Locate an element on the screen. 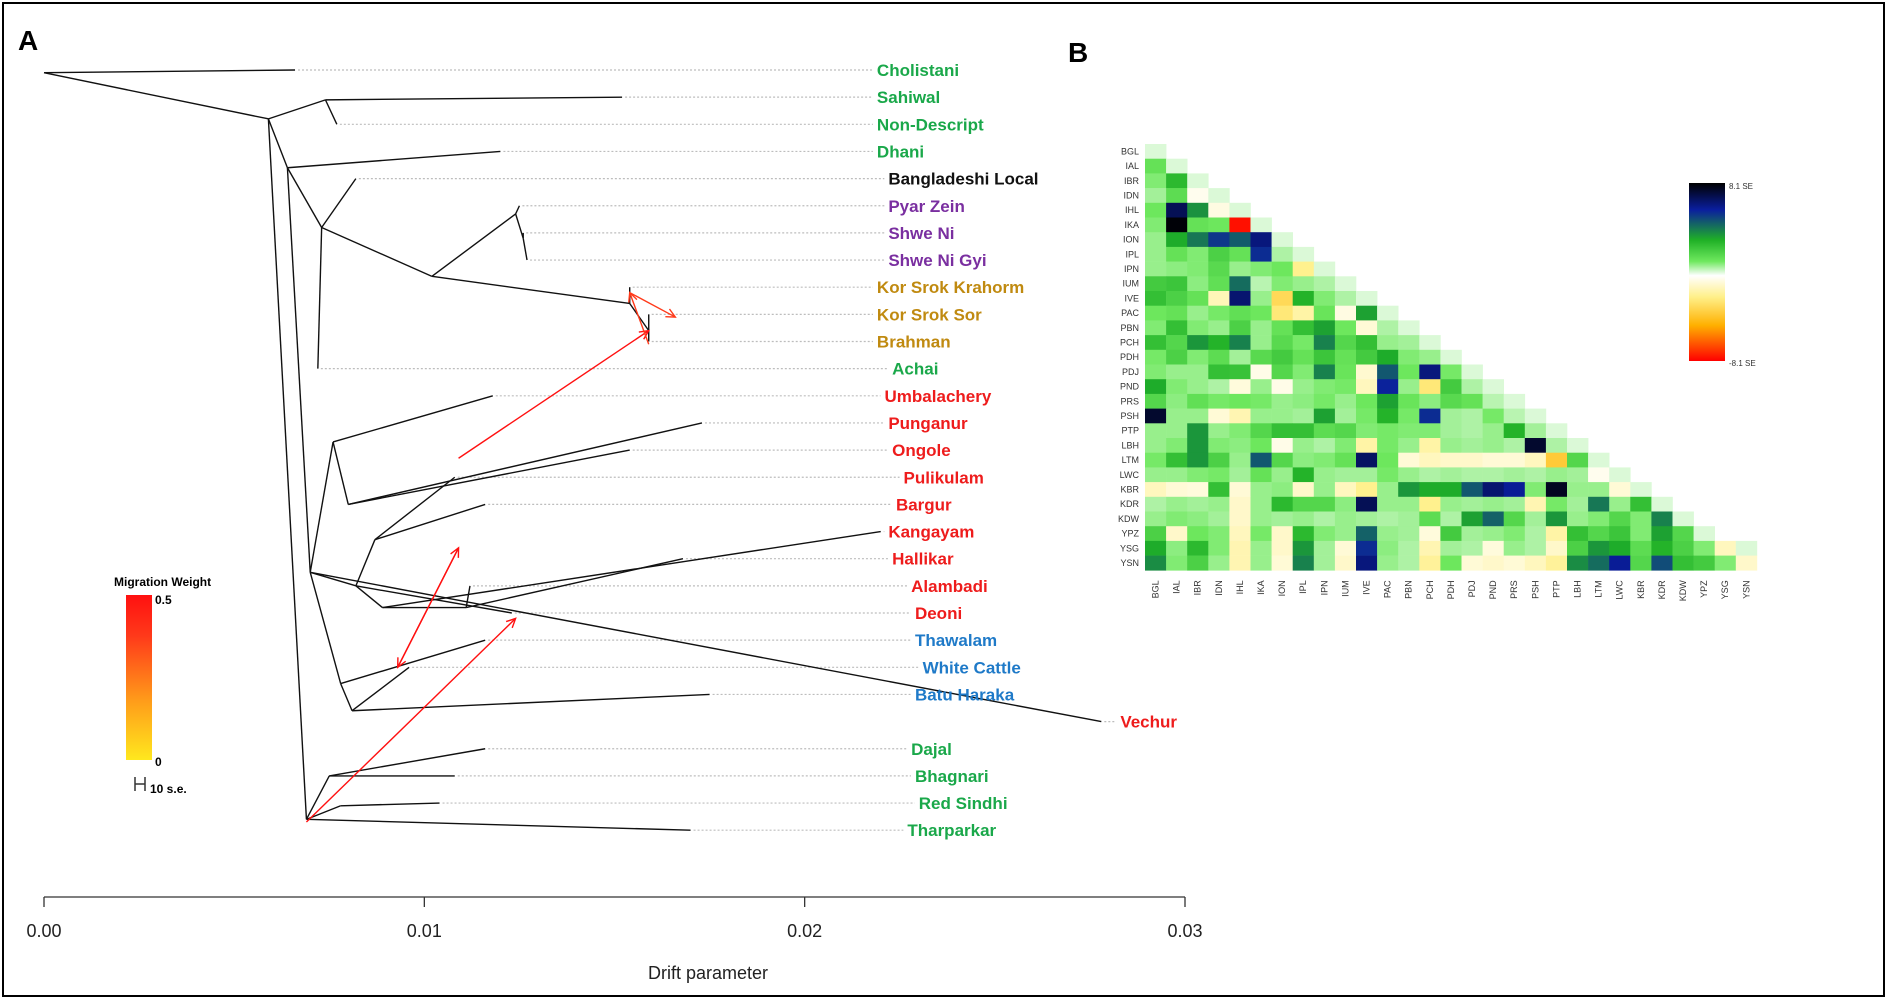 This screenshot has height=999, width=1887. heatmap-row-label: KDR is located at coordinates (1130, 504).